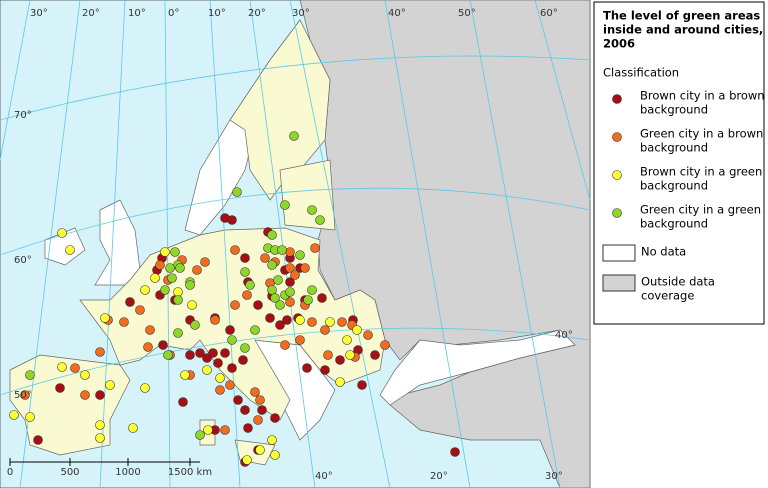 This screenshot has width=768, height=488. What do you see at coordinates (69, 472) in the screenshot?
I see `scale-label: 500` at bounding box center [69, 472].